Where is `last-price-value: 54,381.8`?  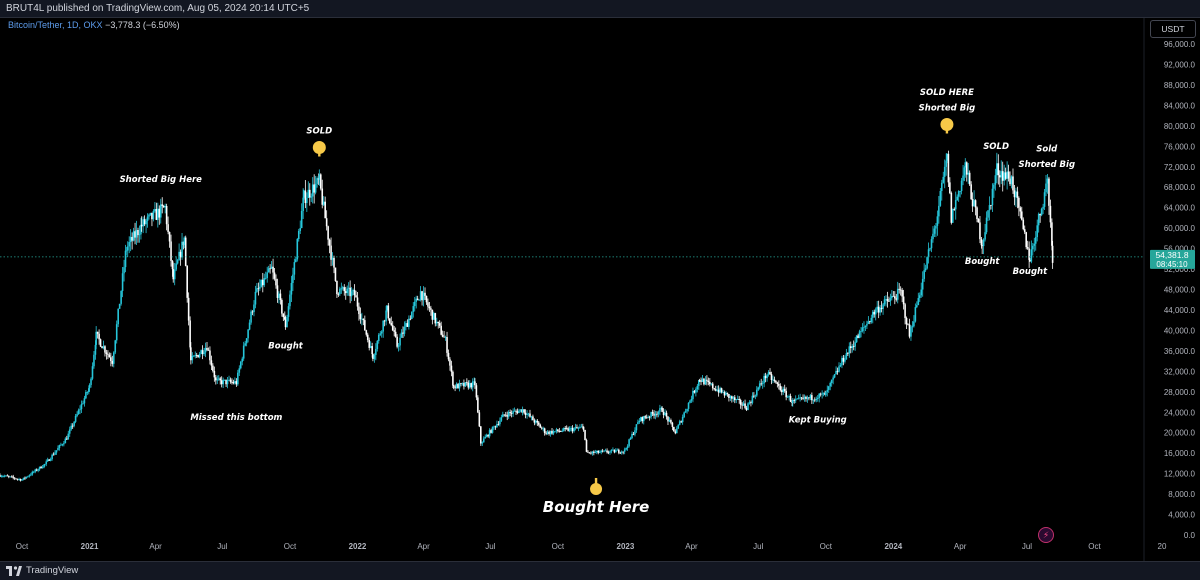 last-price-value: 54,381.8 is located at coordinates (1171, 255).